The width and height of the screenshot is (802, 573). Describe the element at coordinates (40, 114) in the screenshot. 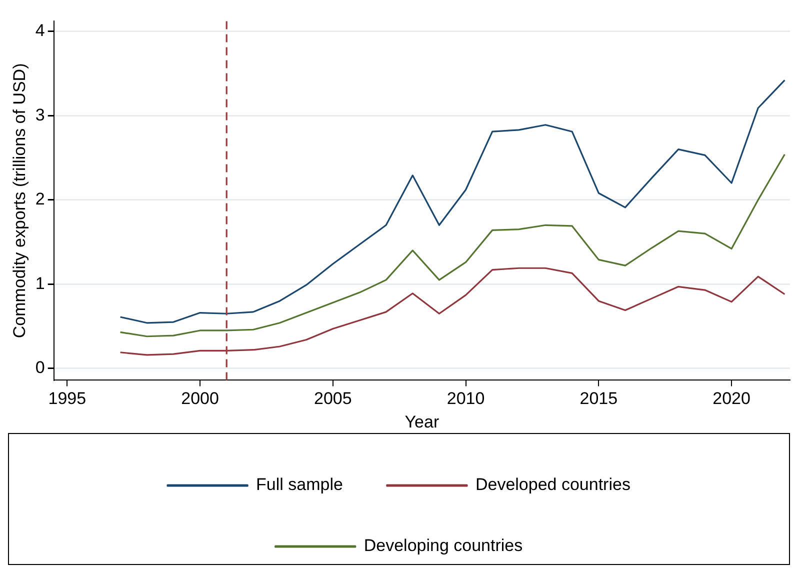

I see `y-tick-label: 3` at that location.